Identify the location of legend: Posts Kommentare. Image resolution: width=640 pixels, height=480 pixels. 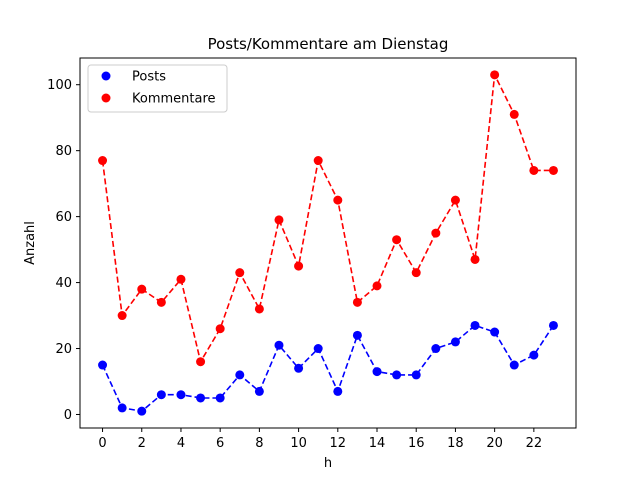
(157, 88).